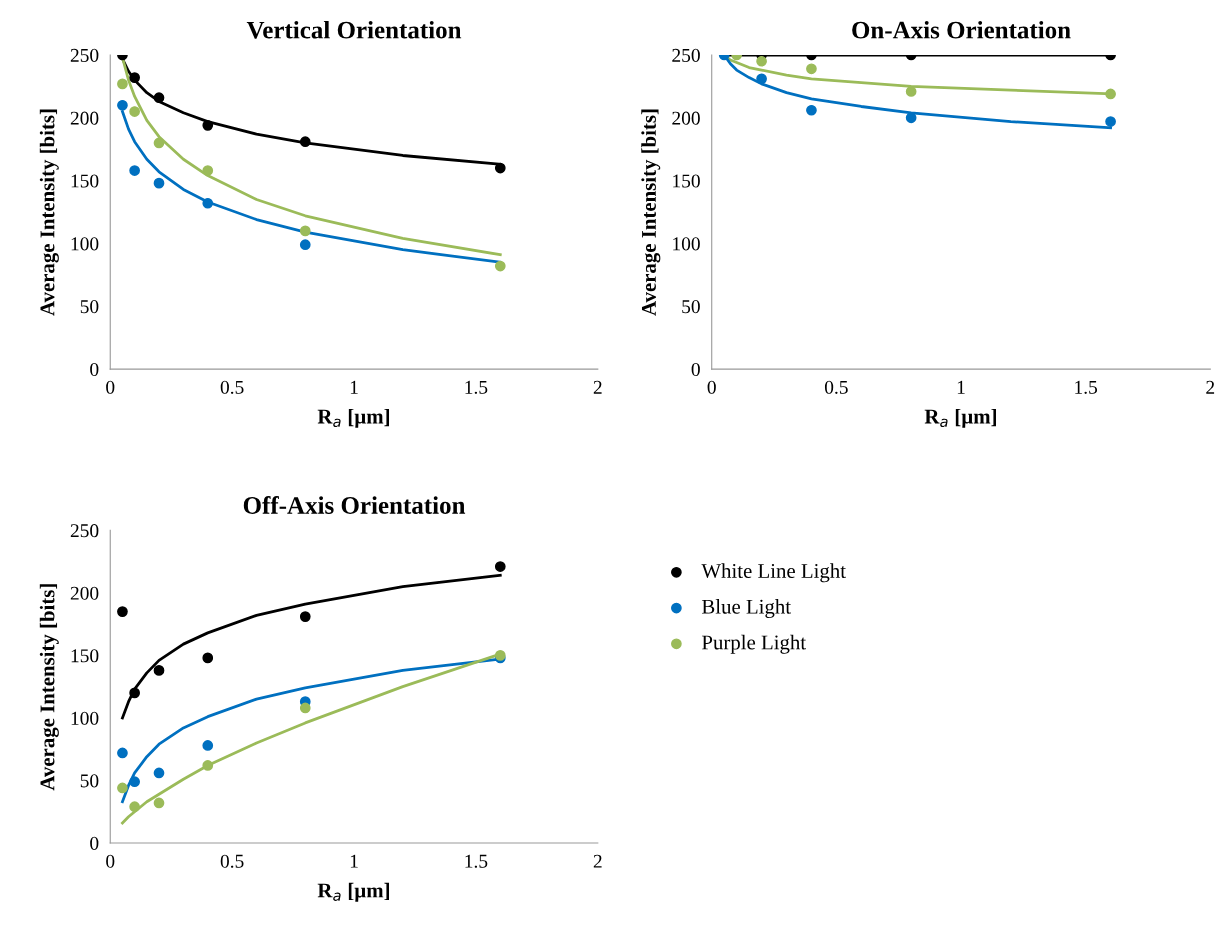 The width and height of the screenshot is (1225, 932). Describe the element at coordinates (354, 505) in the screenshot. I see `chart-title: Off-Axis Orientation` at that location.